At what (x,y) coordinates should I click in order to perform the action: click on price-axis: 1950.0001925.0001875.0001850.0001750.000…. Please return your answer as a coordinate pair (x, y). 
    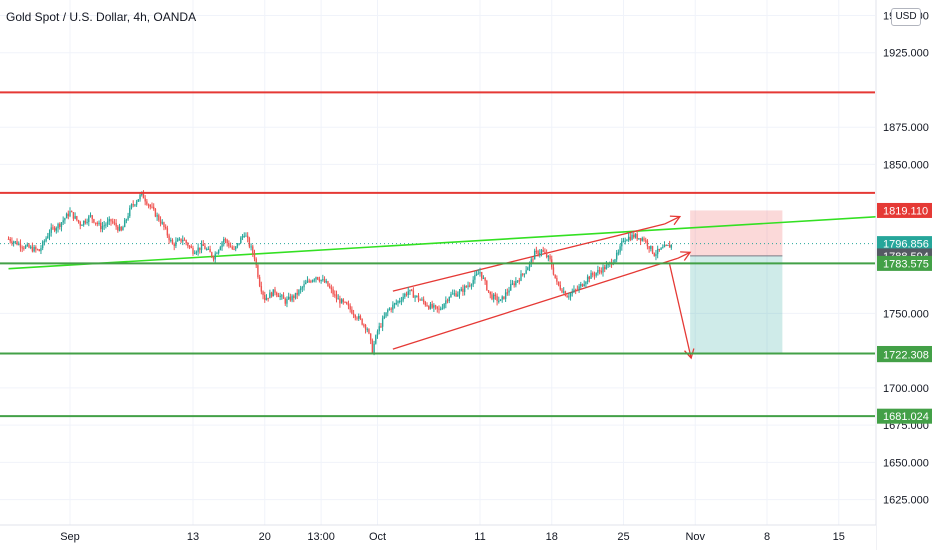
    Looking at the image, I should click on (903, 275).